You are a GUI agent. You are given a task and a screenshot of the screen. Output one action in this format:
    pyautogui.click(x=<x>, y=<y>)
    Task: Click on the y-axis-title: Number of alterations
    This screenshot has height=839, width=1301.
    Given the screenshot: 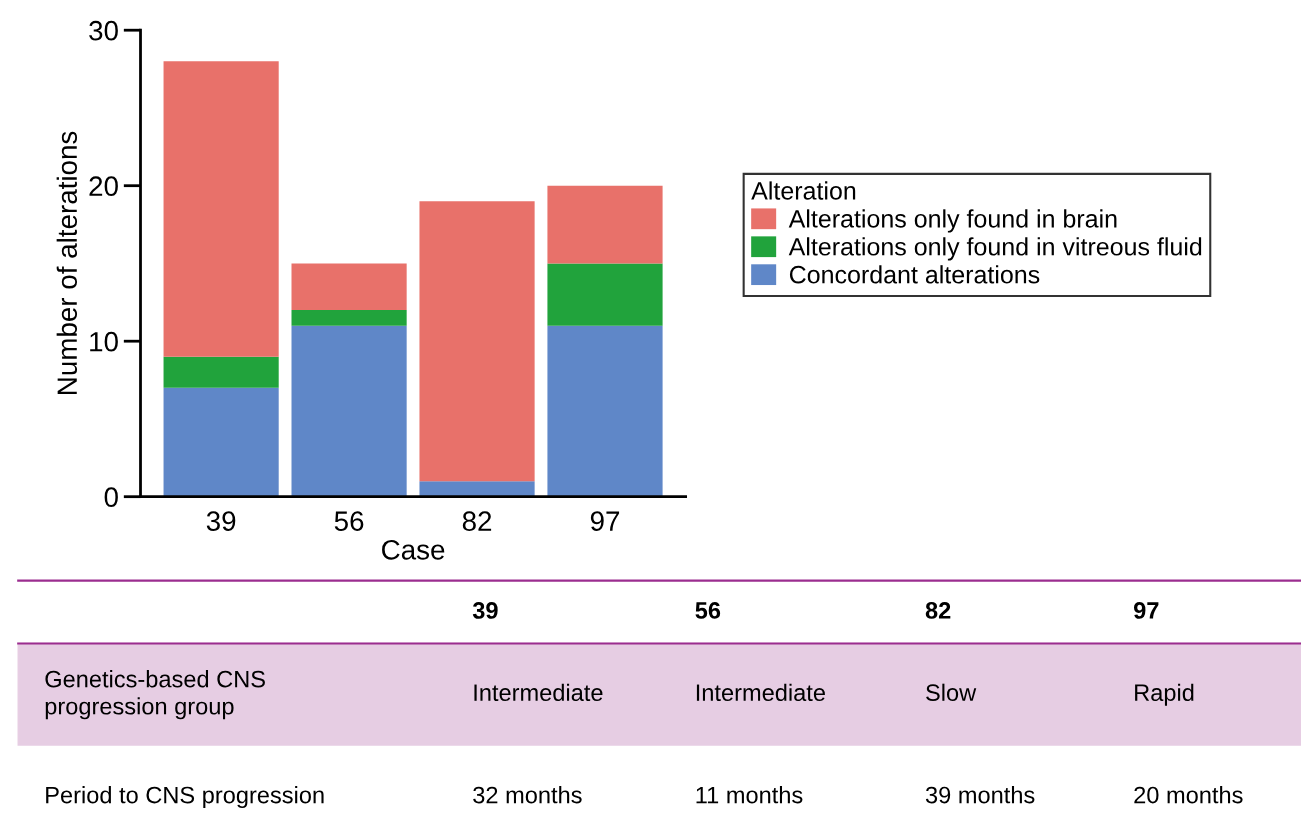 What is the action you would take?
    pyautogui.click(x=67, y=262)
    